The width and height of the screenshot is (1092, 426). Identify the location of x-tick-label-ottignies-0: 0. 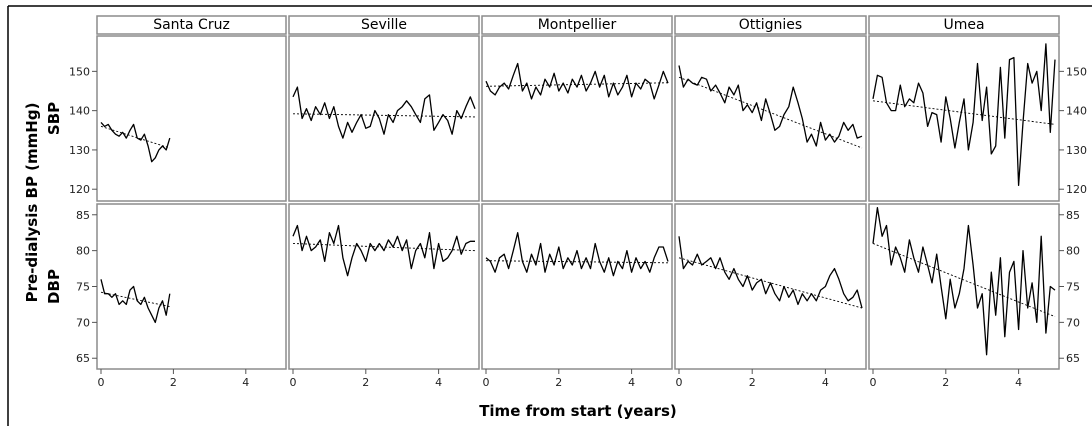
(679, 382).